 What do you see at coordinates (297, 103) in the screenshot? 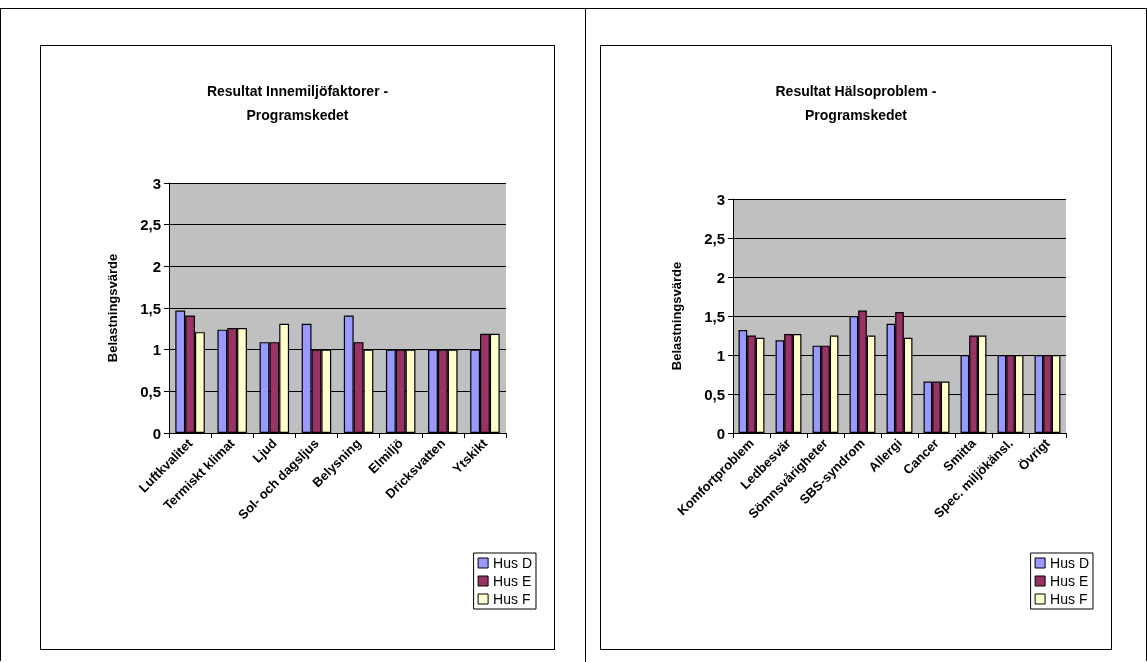
I see `chart-title: Resultat Innemiljöfaktorer - Programskedet` at bounding box center [297, 103].